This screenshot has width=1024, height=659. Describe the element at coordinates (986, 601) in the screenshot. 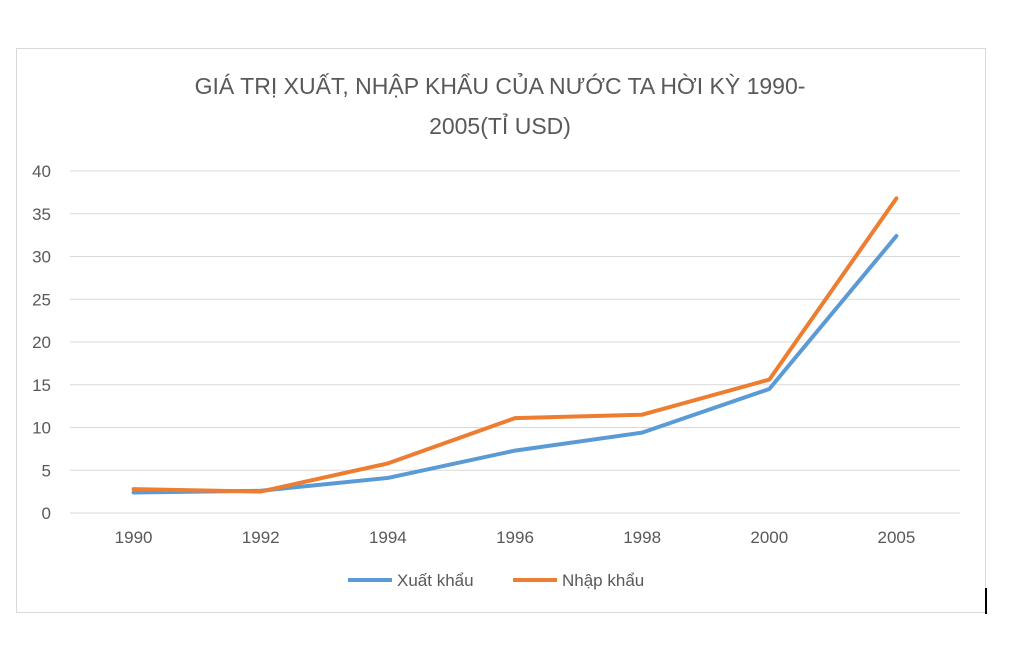

I see `text-cursor-mark` at that location.